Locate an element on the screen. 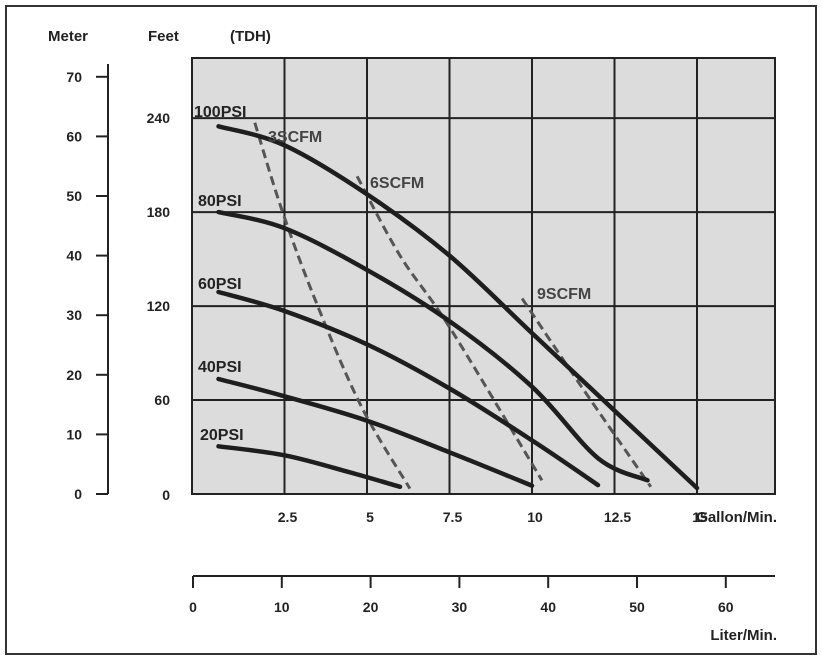  liter-axis-ticks: 0 10 20 30 40 50 60 is located at coordinates (461, 595).